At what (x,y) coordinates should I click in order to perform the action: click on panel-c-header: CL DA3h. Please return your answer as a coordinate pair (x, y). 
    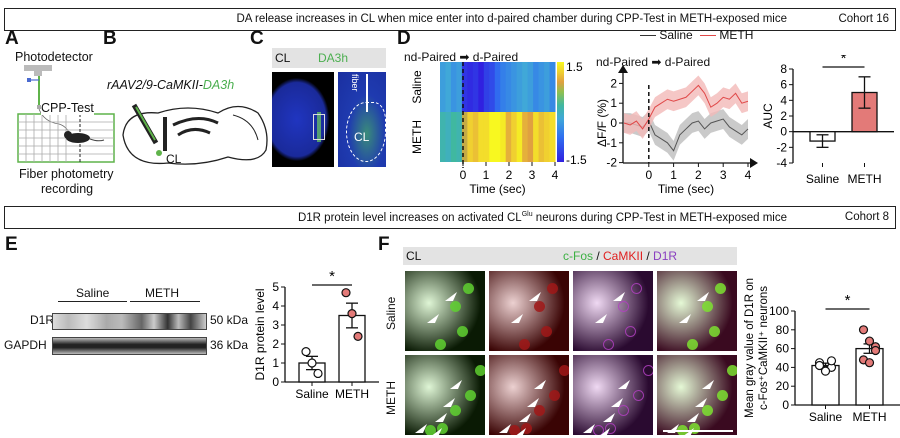
    Looking at the image, I should click on (329, 58).